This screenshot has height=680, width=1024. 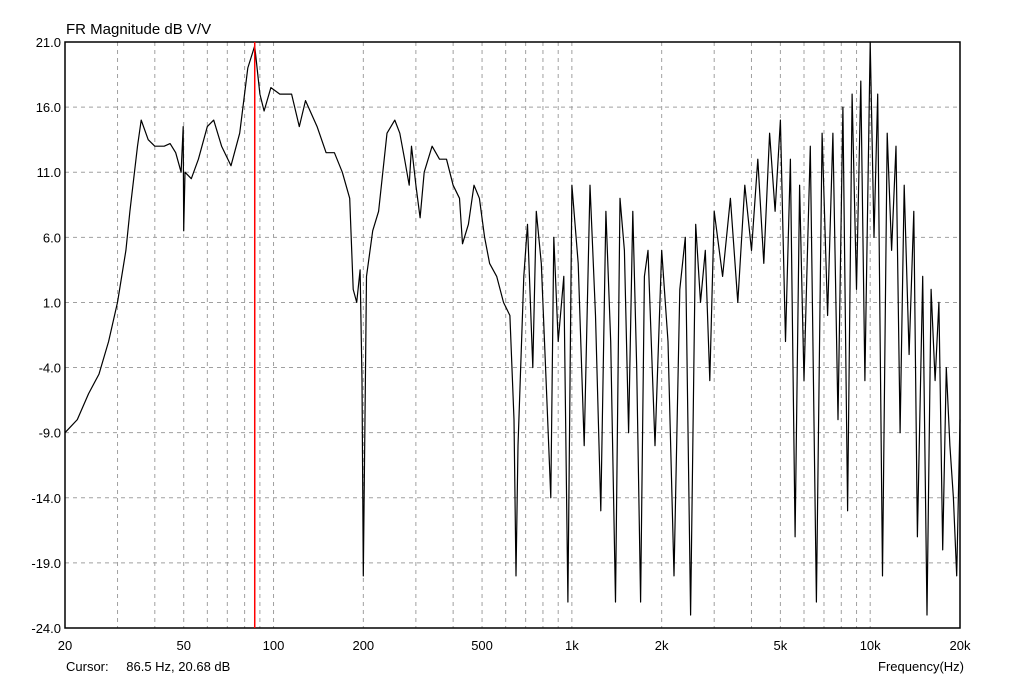 I want to click on x-axis-label: Frequency(Hz), so click(x=921, y=666).